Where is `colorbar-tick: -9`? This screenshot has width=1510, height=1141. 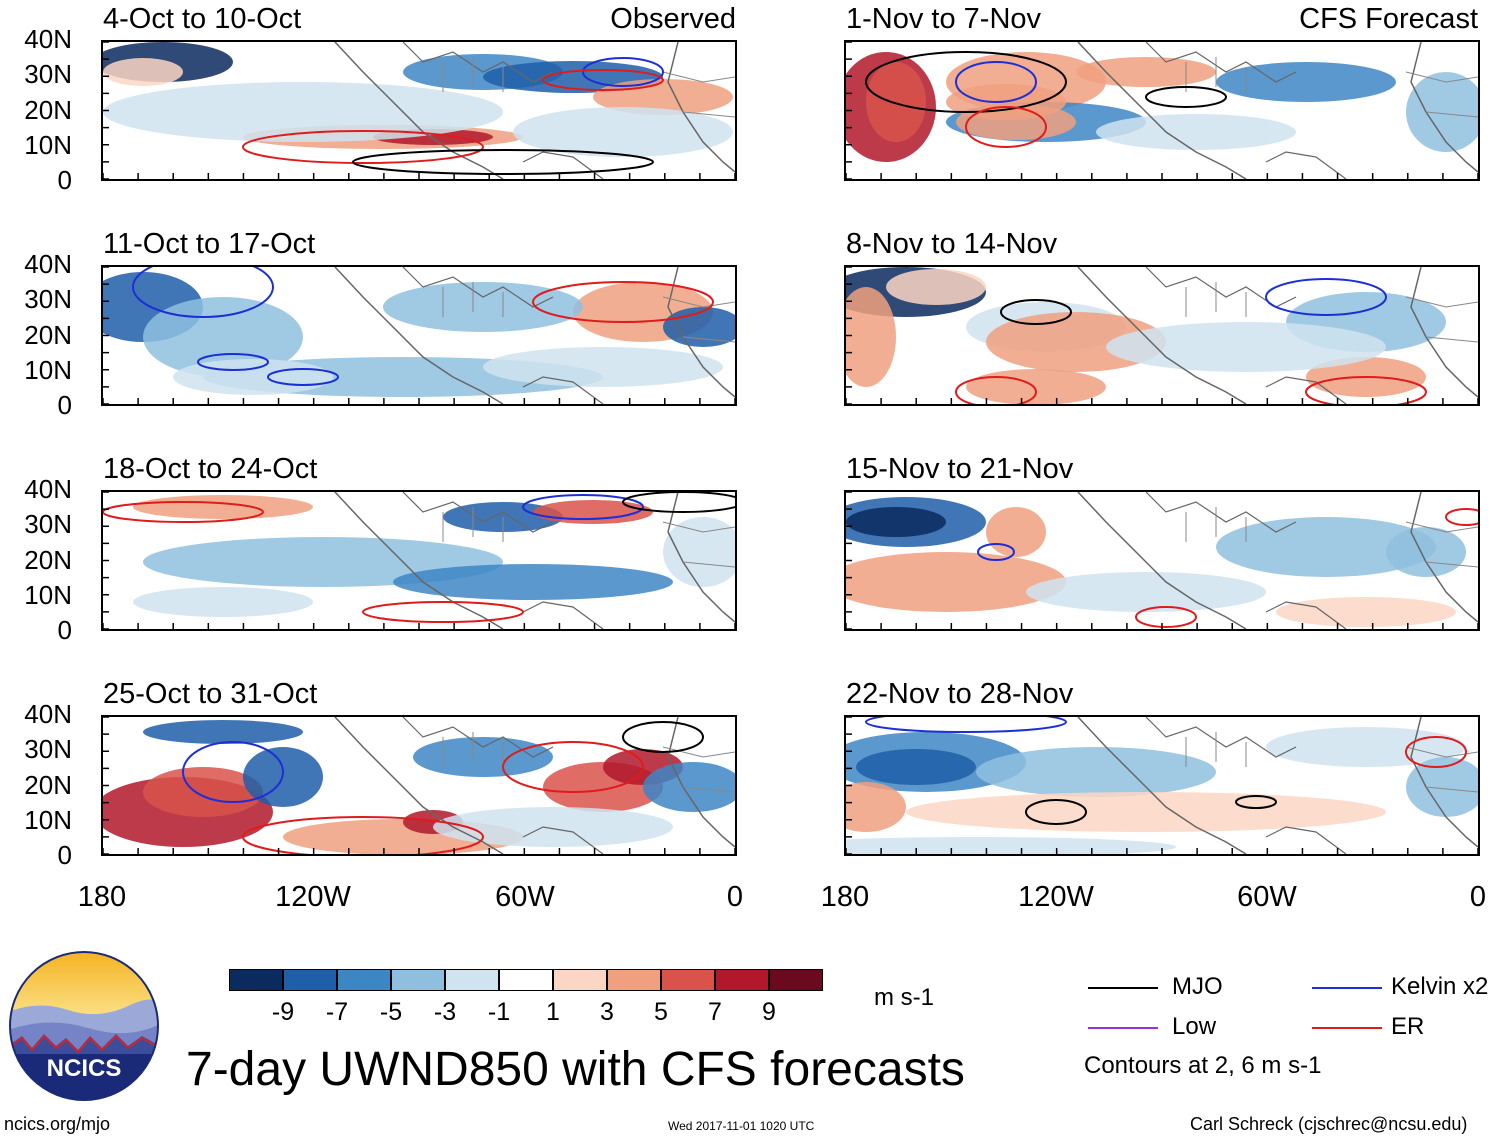
colorbar-tick: -9 is located at coordinates (283, 1012).